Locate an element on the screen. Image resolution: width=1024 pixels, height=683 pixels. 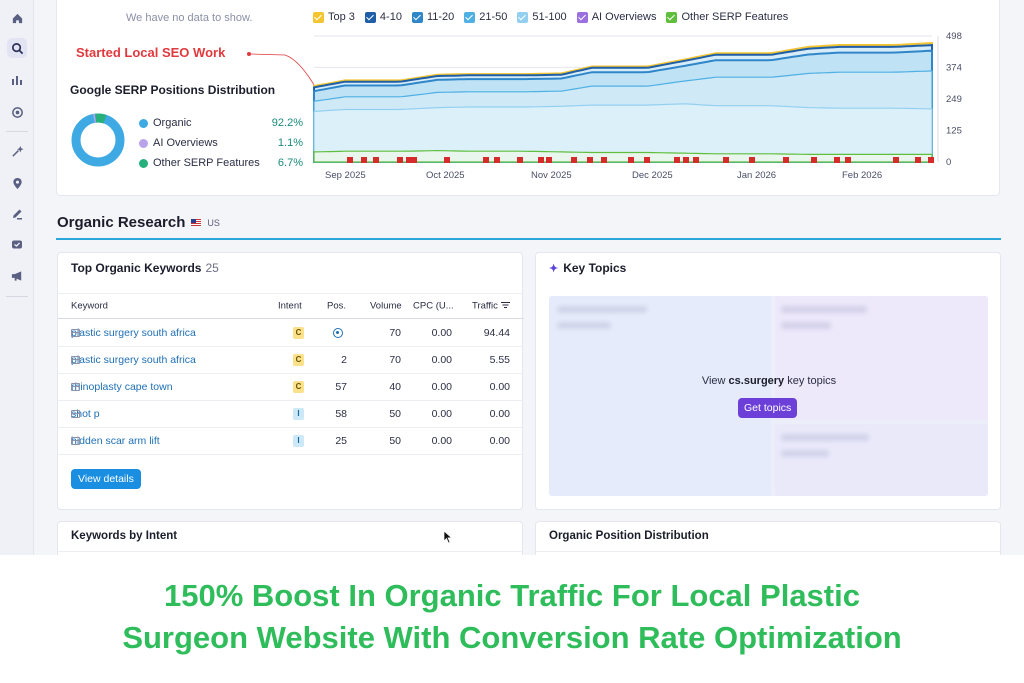
key-topics-blurred-preview is located at coordinates (768, 396).